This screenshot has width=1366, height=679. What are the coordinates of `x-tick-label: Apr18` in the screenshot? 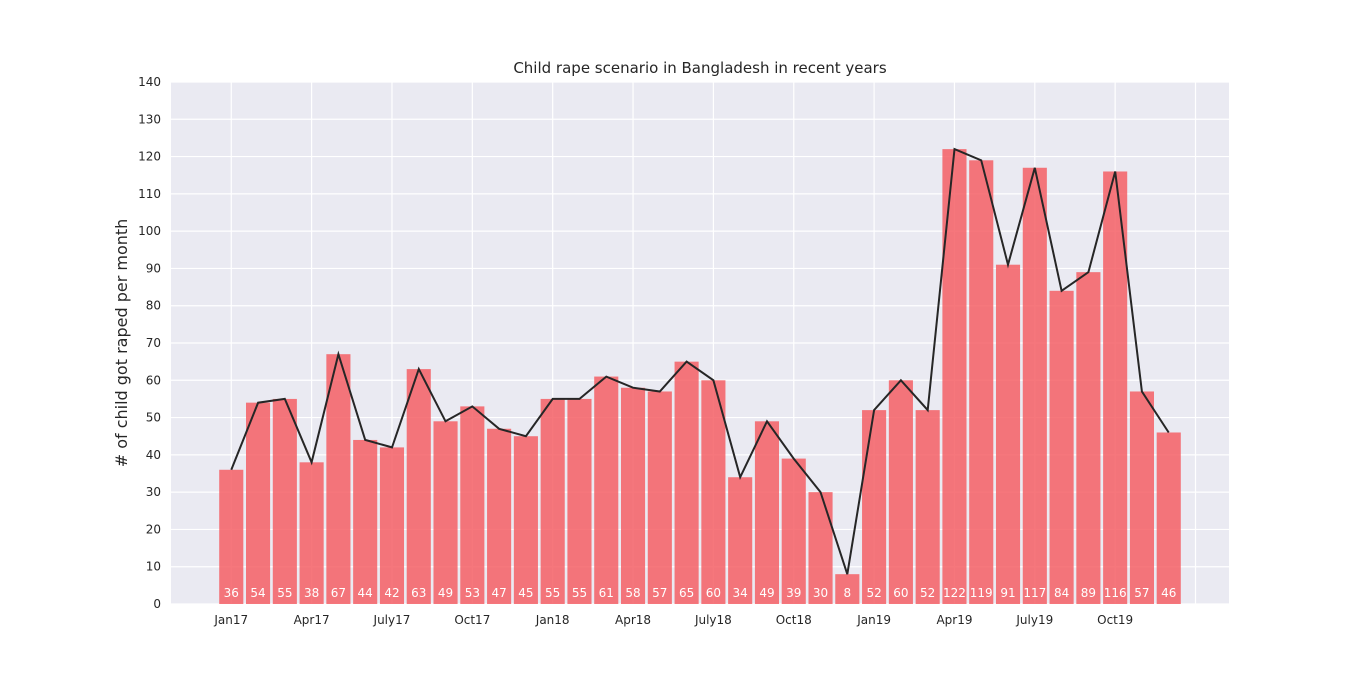 It's located at (633, 620).